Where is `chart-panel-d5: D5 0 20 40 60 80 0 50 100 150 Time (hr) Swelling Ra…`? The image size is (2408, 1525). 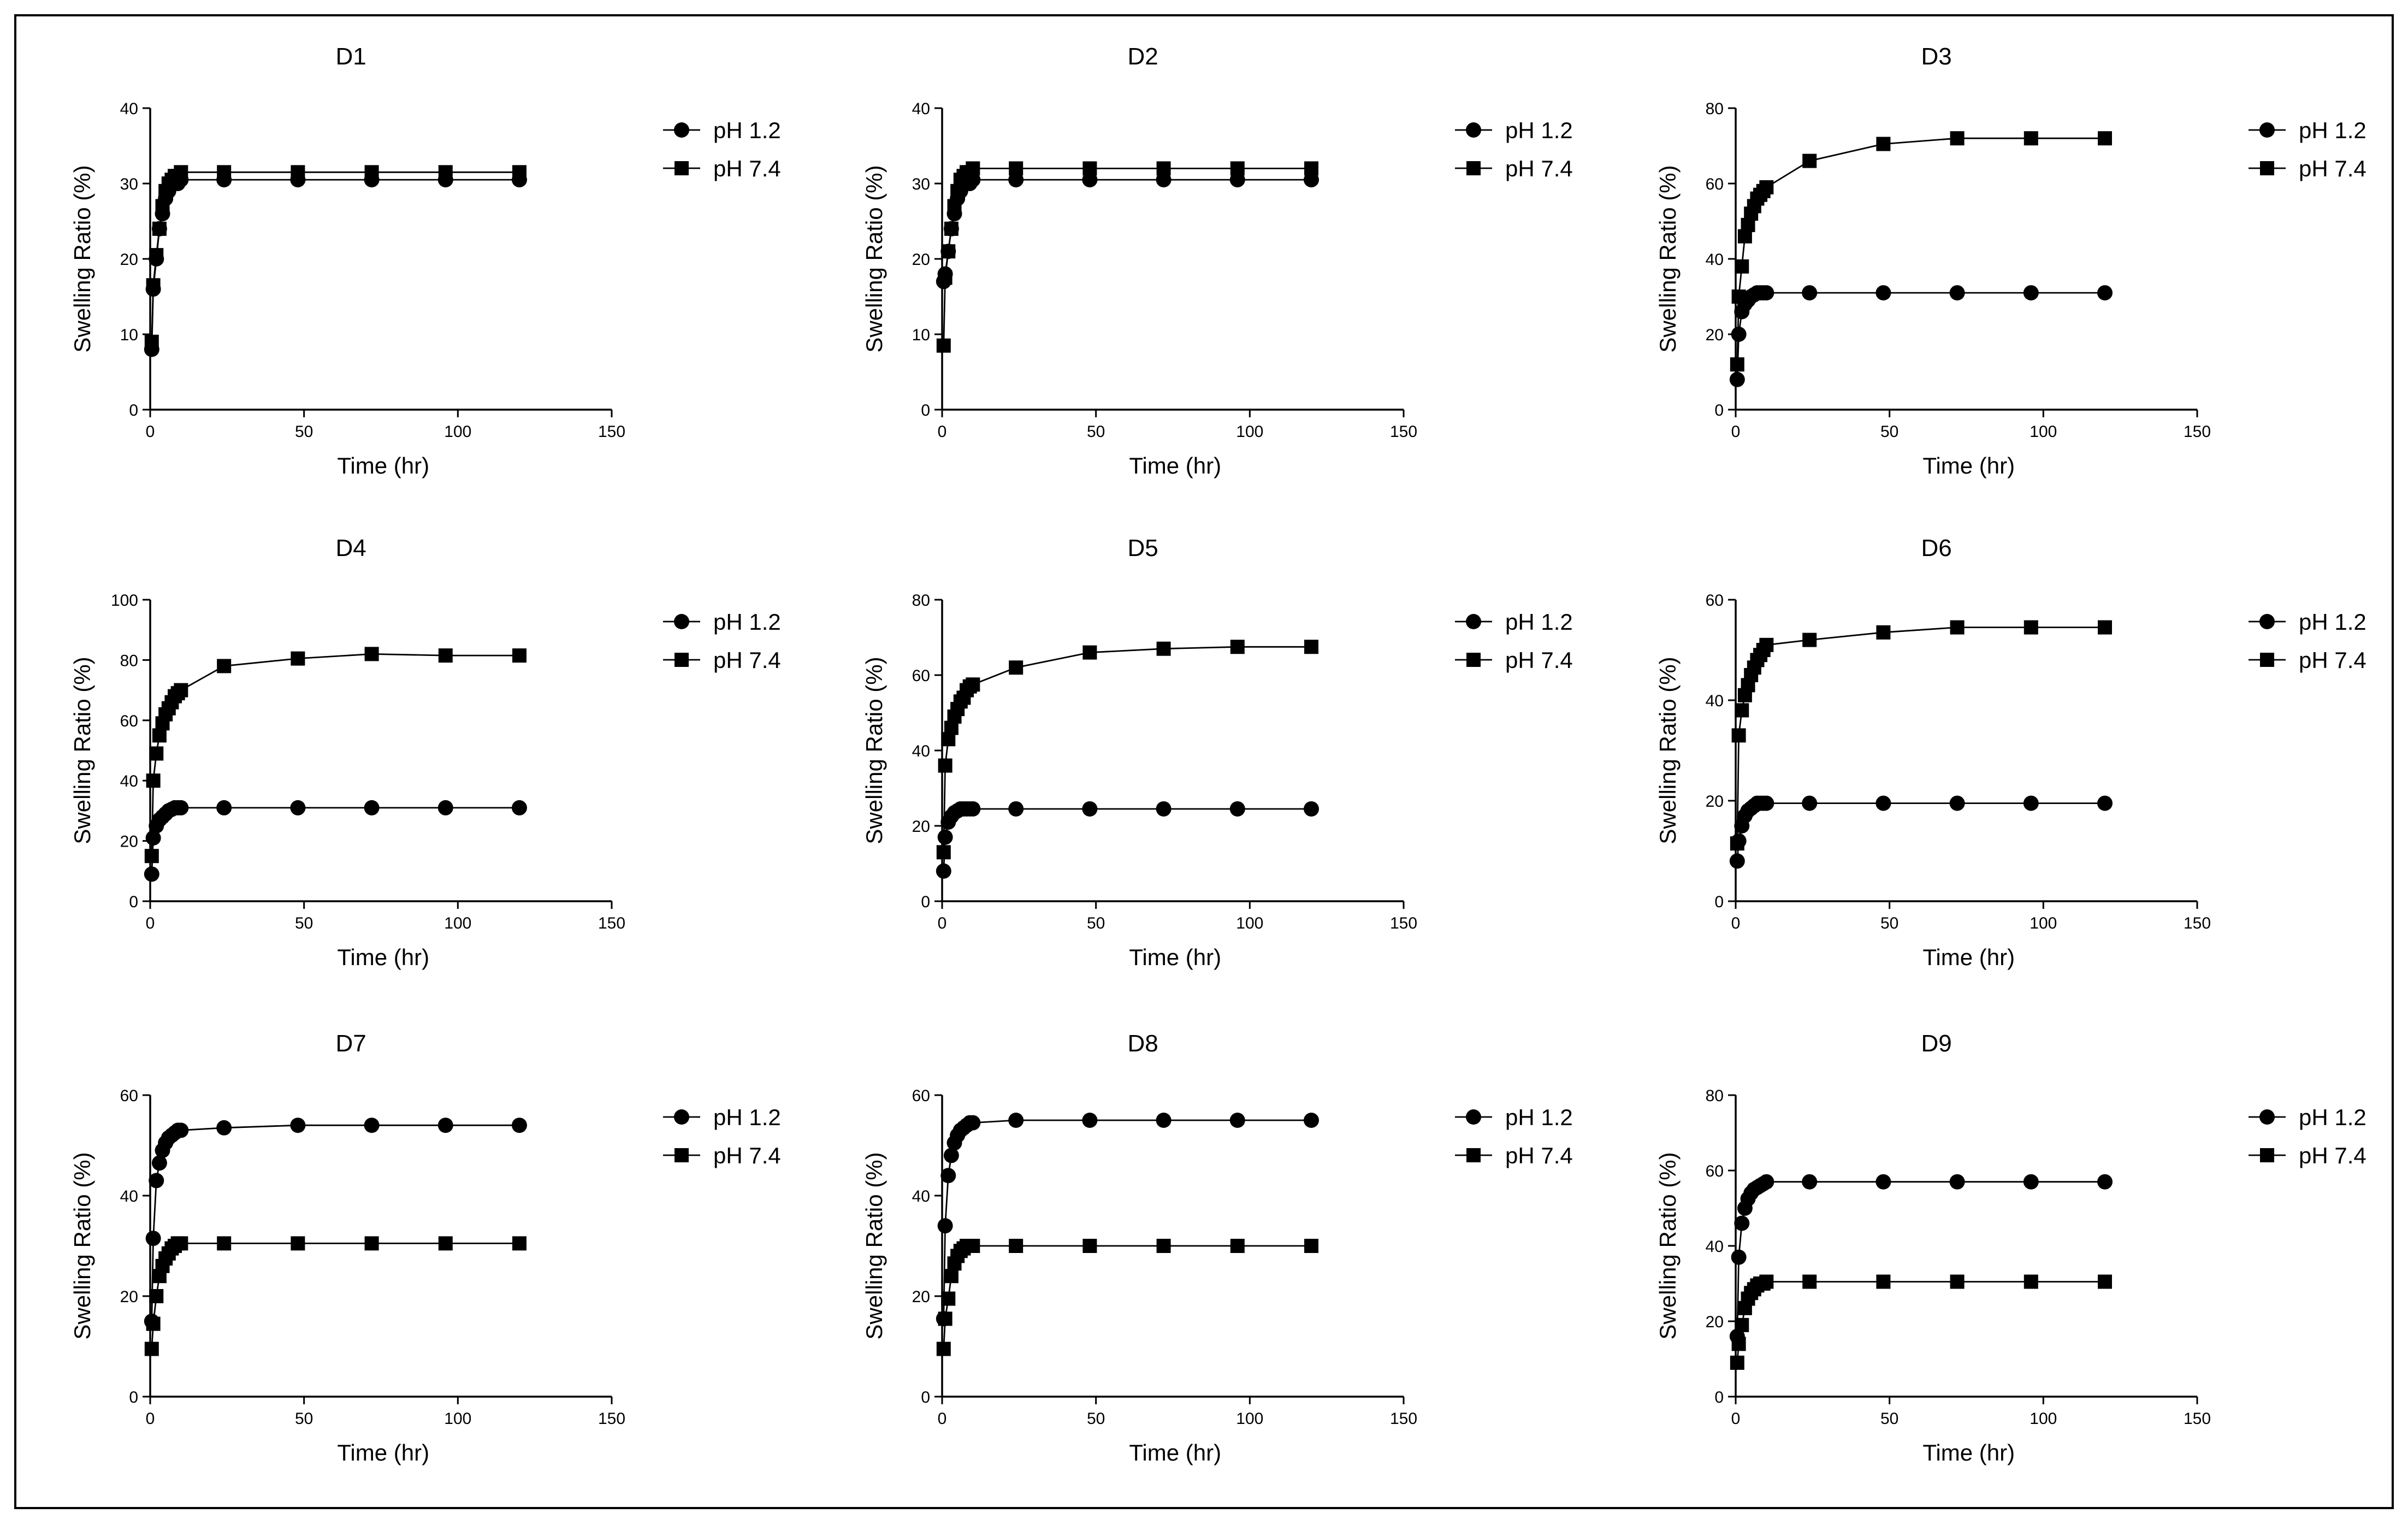
chart-panel-d5: D5 0 20 40 60 80 0 50 100 150 Time (hr) Swelling Ra… is located at coordinates (1217, 753).